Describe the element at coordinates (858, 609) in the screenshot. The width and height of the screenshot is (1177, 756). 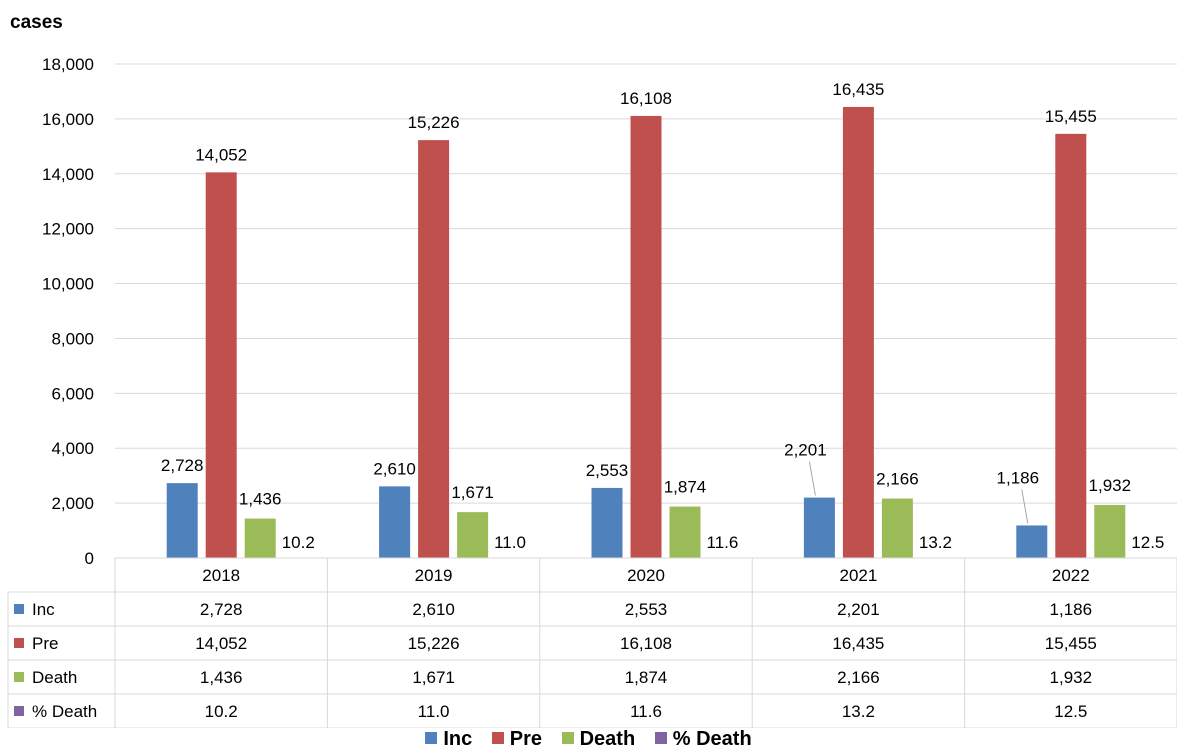
I see `table-cell: 2,201` at that location.